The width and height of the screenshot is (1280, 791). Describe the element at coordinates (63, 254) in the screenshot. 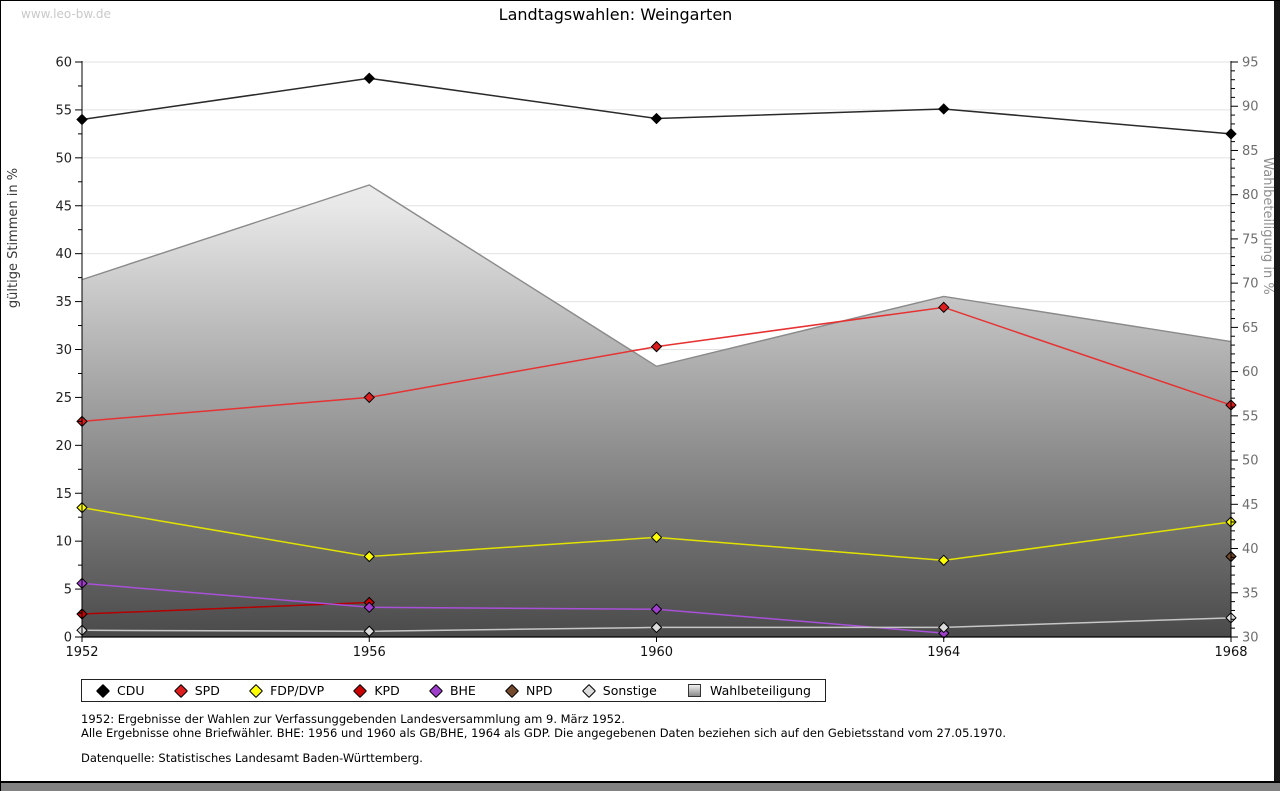

I see `left-tick-label: 40` at that location.